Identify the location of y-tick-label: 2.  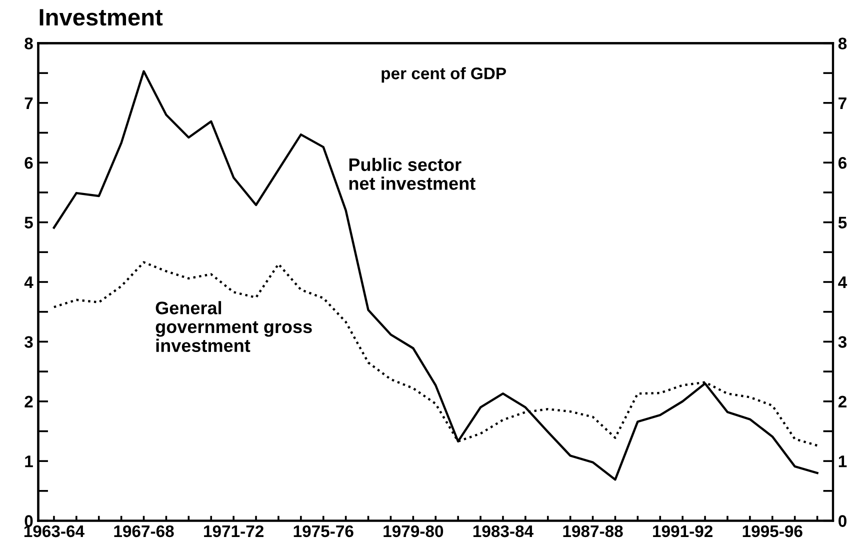
(28, 402).